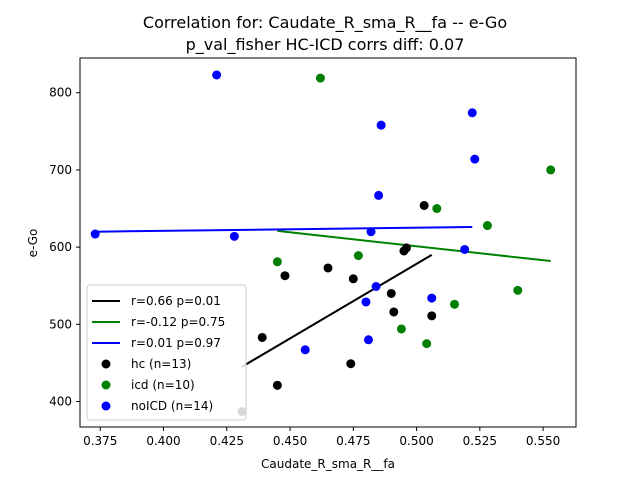 Image resolution: width=640 pixels, height=480 pixels. What do you see at coordinates (178, 322) in the screenshot?
I see `legend-label-icd: r=-0.12 p=0.75` at bounding box center [178, 322].